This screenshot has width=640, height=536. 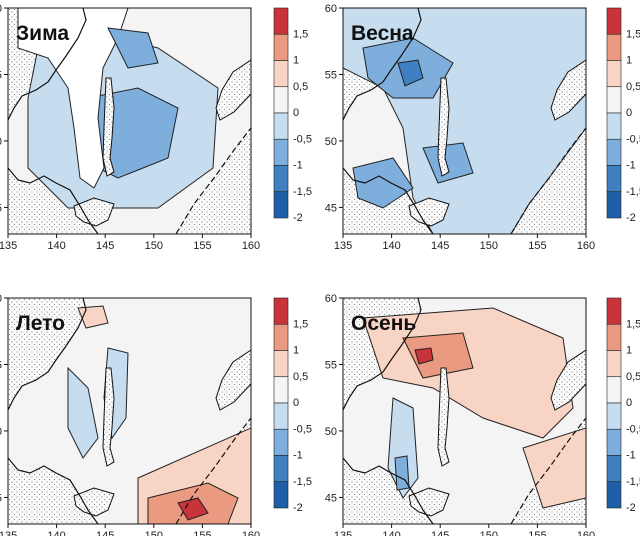 I want to click on season-label: Весна, so click(x=382, y=33).